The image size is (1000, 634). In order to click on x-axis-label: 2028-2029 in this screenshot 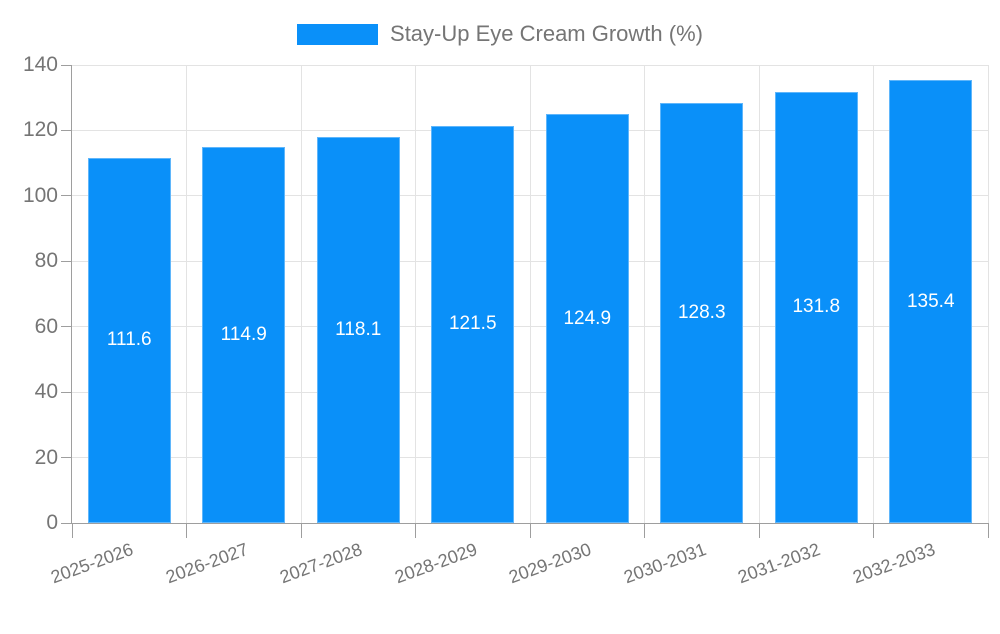, I will do `click(435, 563)`.